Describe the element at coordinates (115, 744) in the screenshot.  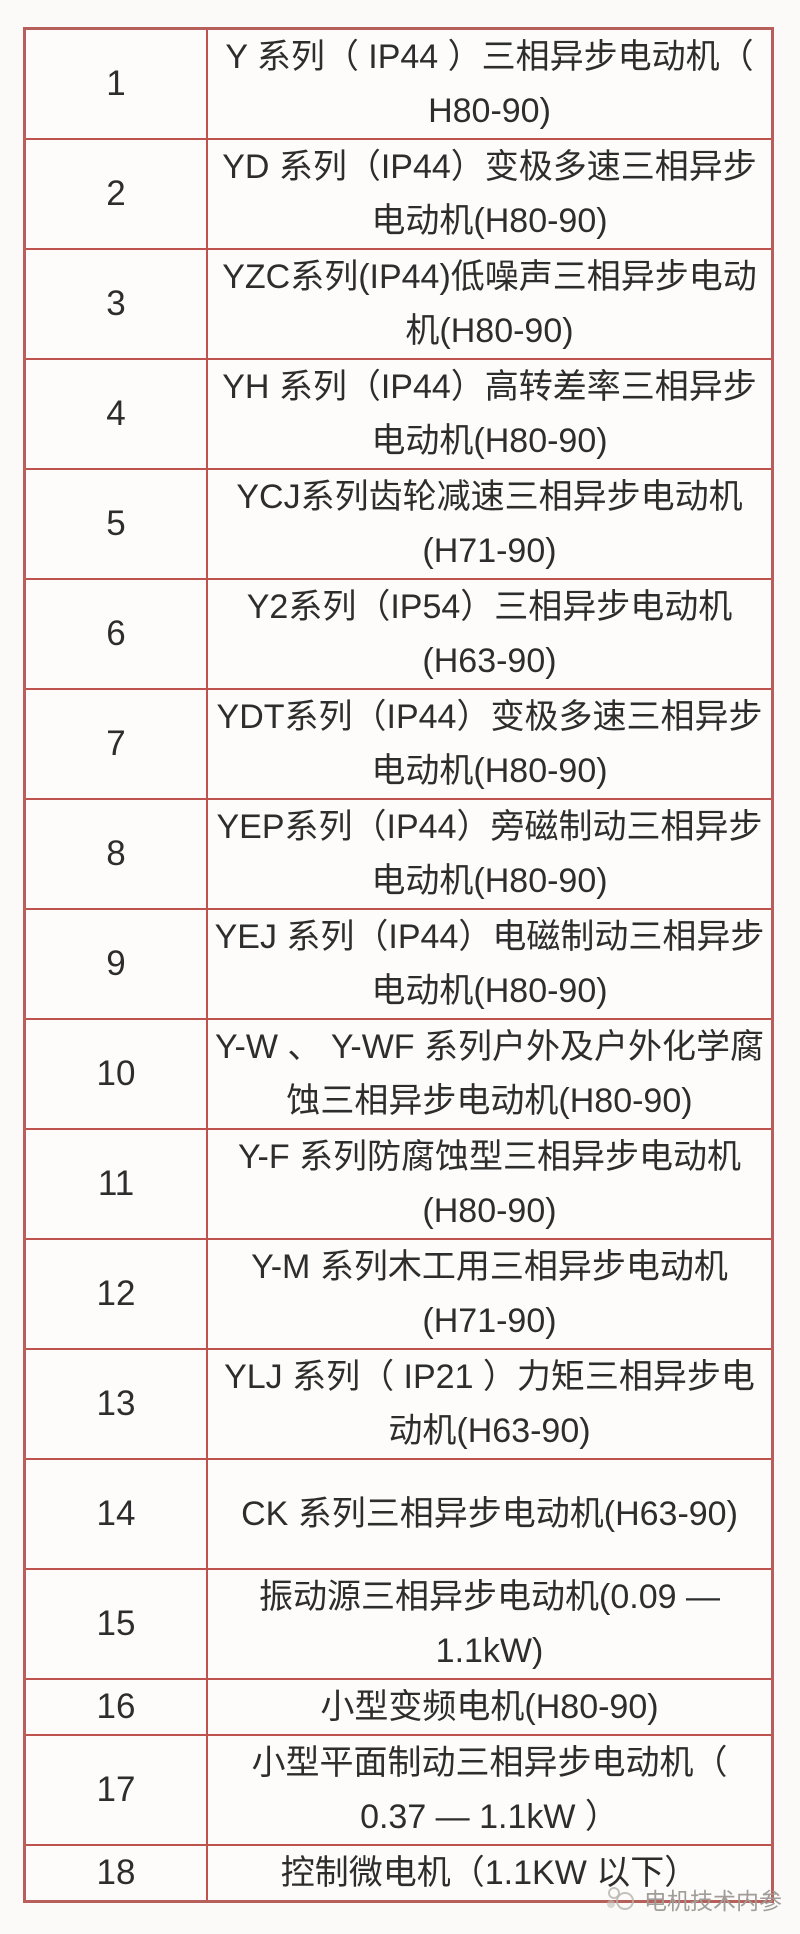
I see `row-number: 7` at that location.